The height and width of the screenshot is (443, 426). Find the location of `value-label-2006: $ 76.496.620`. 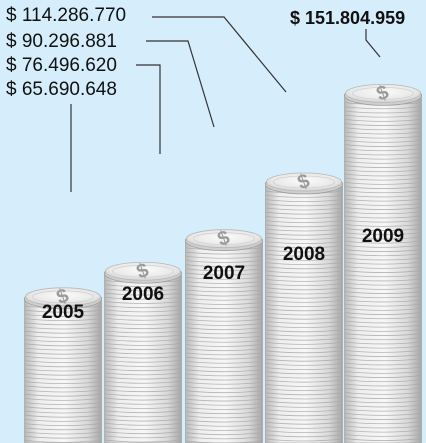

value-label-2006: $ 76.496.620 is located at coordinates (61, 65).